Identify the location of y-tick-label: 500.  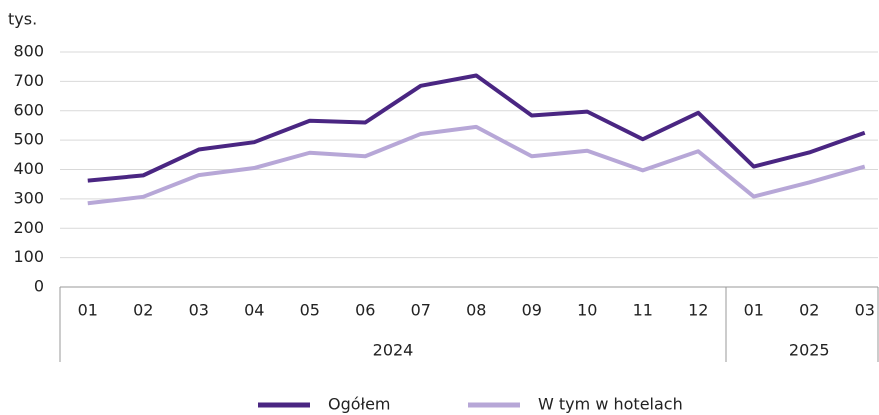
(28, 139).